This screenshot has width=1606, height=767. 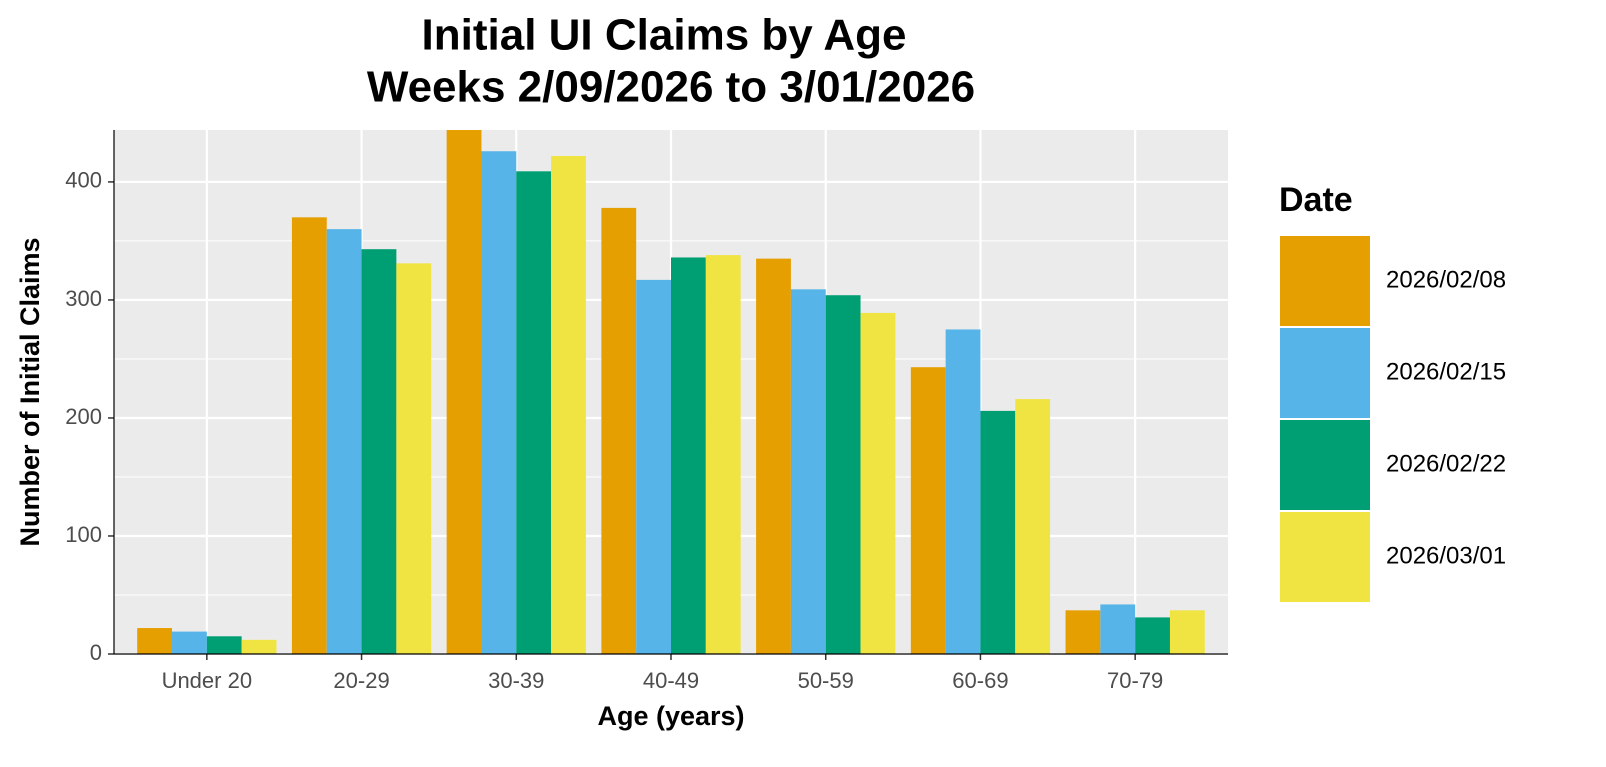 What do you see at coordinates (516, 680) in the screenshot?
I see `x-tick-label: 30-39` at bounding box center [516, 680].